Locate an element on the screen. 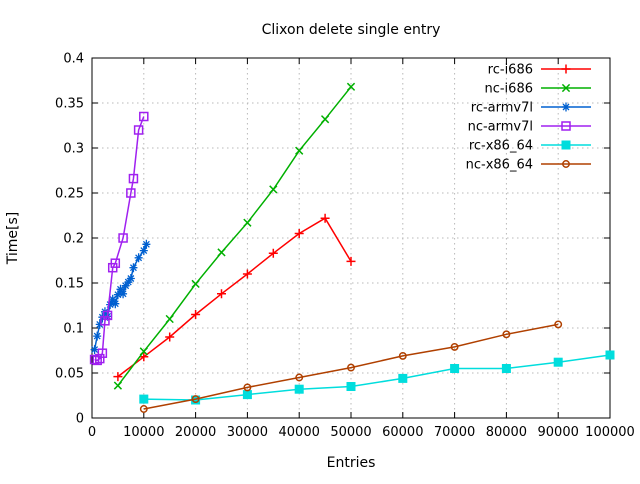 The width and height of the screenshot is (640, 484). x-tick-label: 70000 is located at coordinates (454, 432).